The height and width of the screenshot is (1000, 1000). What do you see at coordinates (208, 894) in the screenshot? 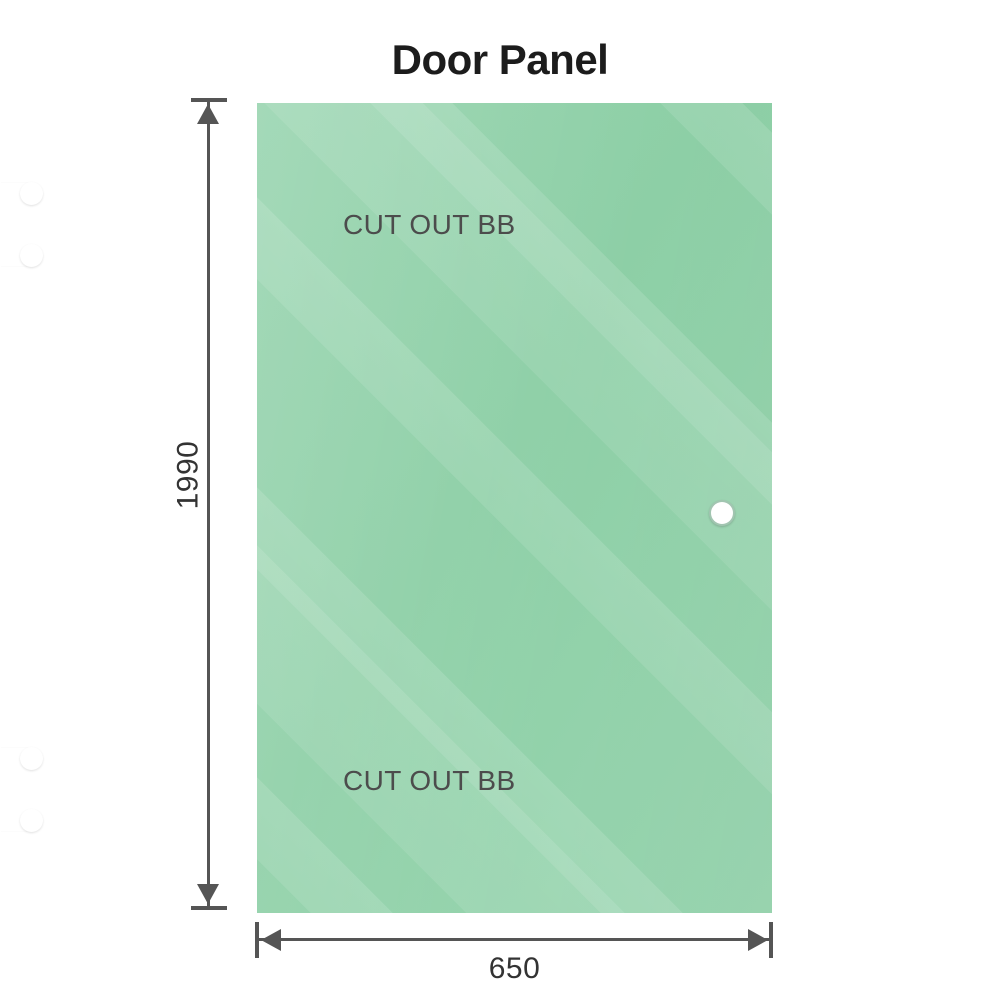
I see `height-arrow-down-icon` at bounding box center [208, 894].